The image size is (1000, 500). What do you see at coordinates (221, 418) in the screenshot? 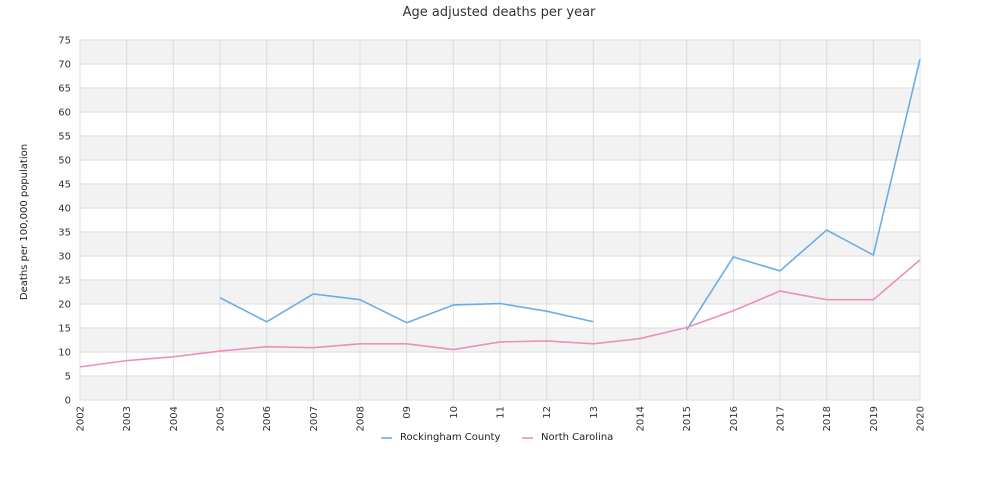
I see `x-tick-label: 2005` at bounding box center [221, 418].